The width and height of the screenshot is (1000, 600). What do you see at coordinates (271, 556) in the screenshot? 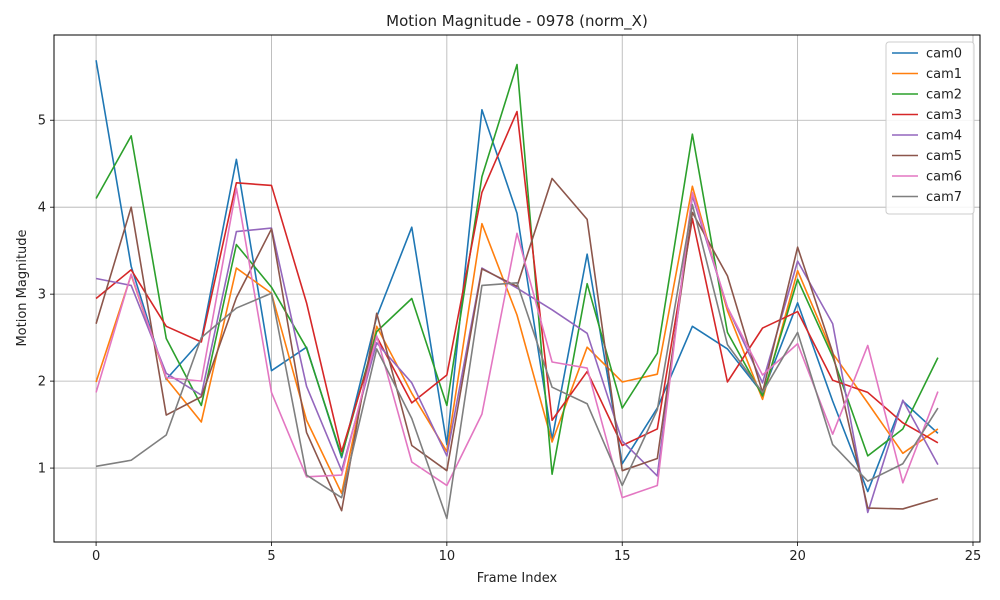
I see `x-tick-label: 5` at bounding box center [271, 556].